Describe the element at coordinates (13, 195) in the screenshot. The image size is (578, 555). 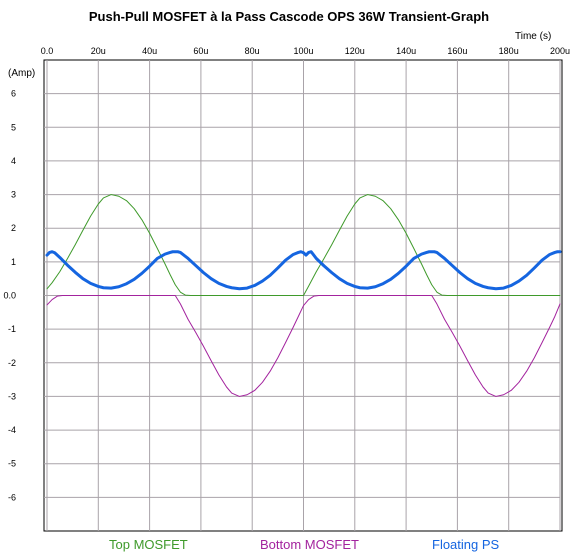
I see `y-tick-label: 3` at that location.